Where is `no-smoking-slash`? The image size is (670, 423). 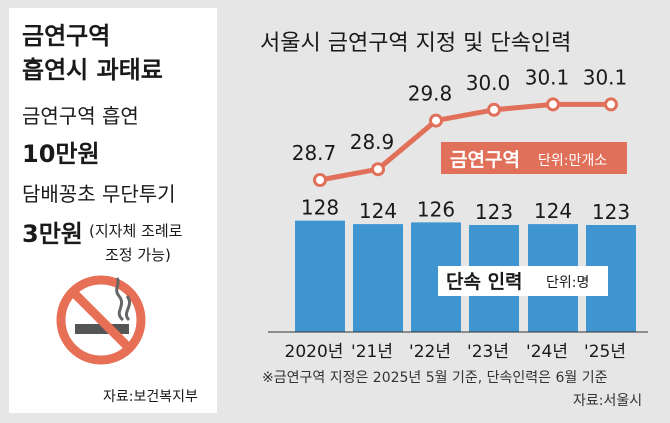
no-smoking-slash is located at coordinates (101, 320).